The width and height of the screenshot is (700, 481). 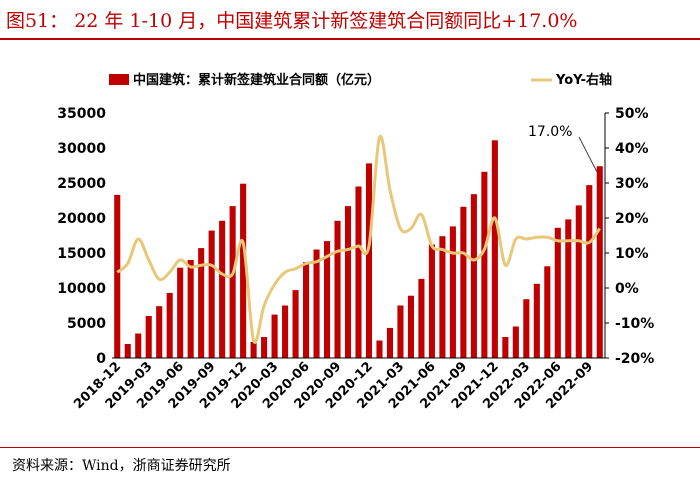 What do you see at coordinates (563, 148) in the screenshot?
I see `annotation: 17.0%` at bounding box center [563, 148].